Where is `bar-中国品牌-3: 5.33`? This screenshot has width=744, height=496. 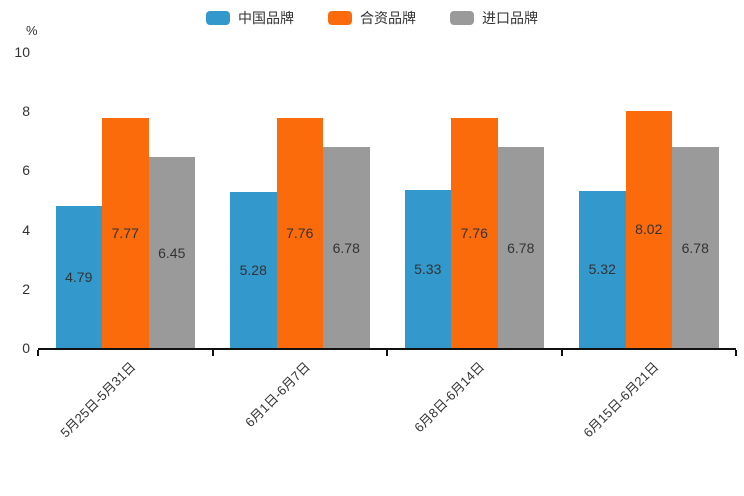 bar-中国品牌-3: 5.33 is located at coordinates (427, 269).